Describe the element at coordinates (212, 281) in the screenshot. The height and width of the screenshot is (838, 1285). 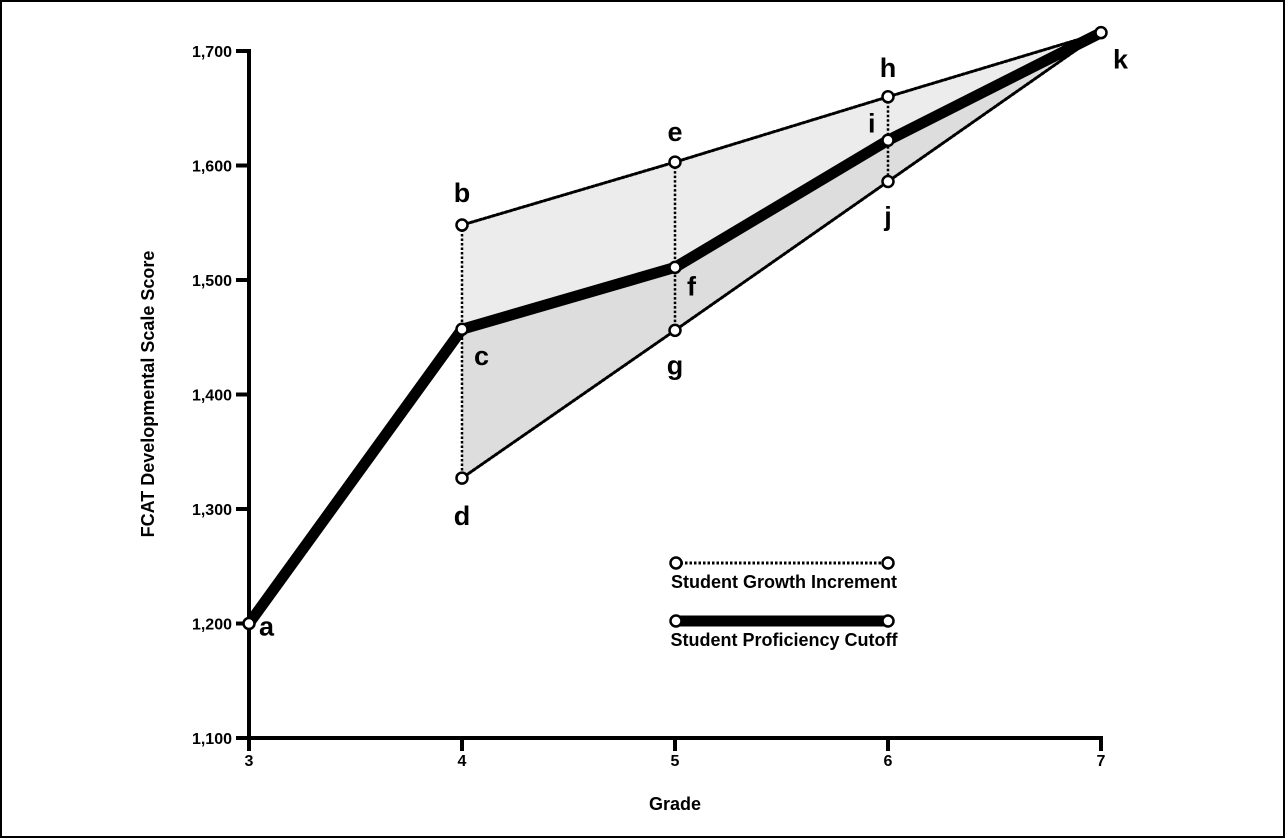
I see `y-tick-label: 1,500` at that location.